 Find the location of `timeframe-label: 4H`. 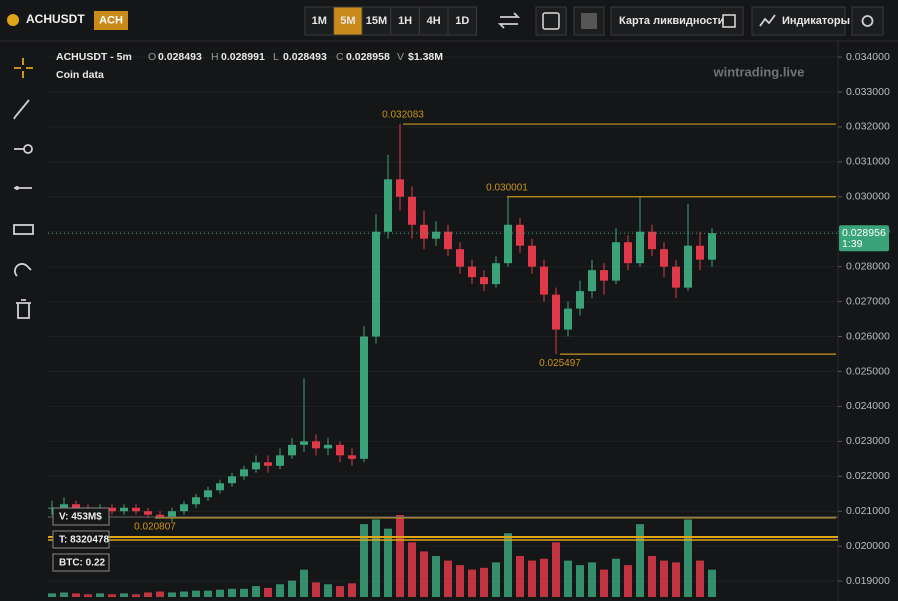

timeframe-label: 4H is located at coordinates (434, 21).